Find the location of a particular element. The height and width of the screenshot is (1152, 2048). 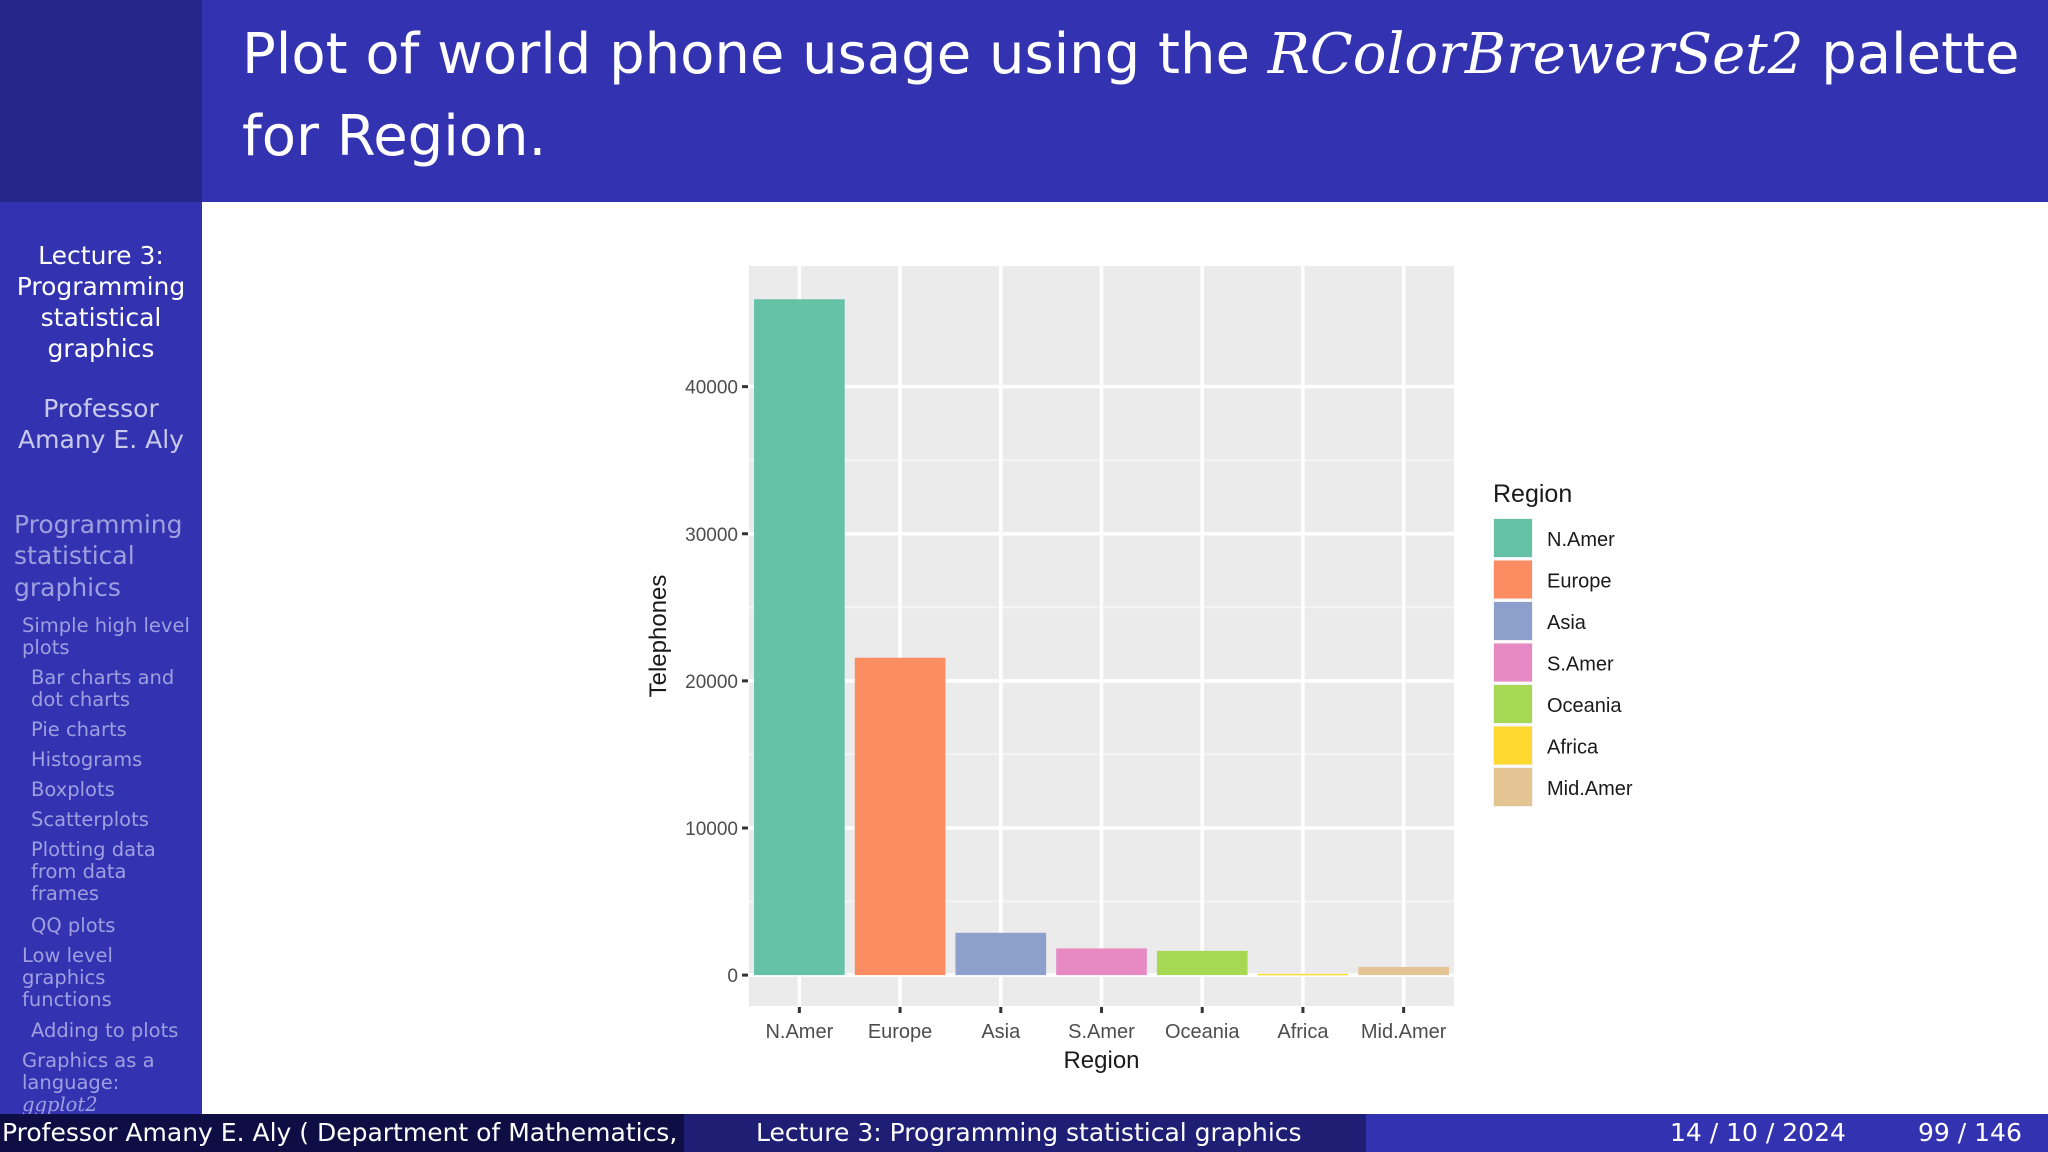

nav-line: QQ plots is located at coordinates (73, 925).